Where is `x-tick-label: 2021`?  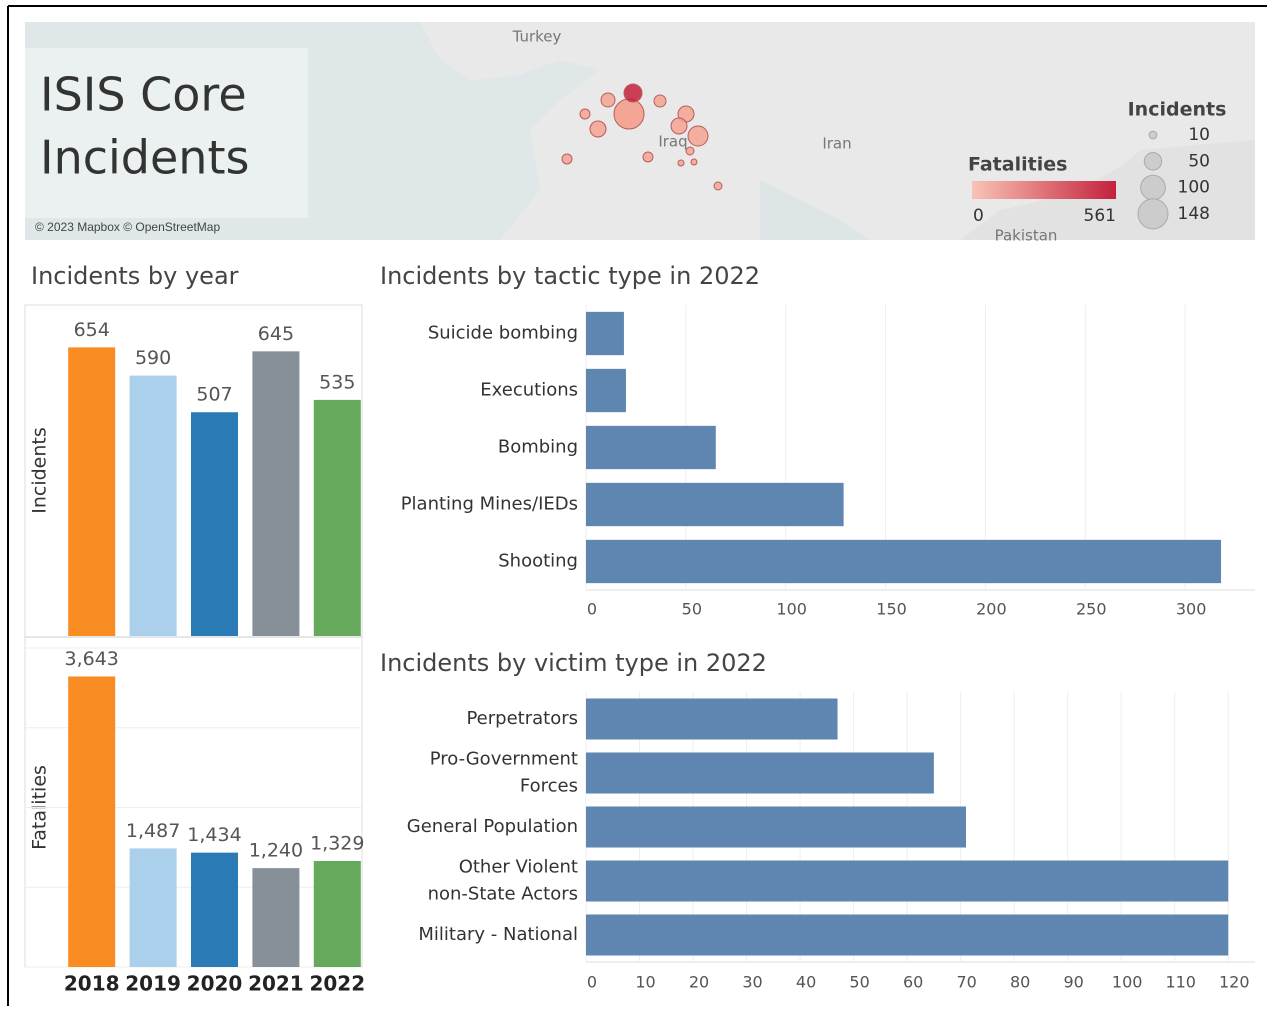 x-tick-label: 2021 is located at coordinates (276, 984).